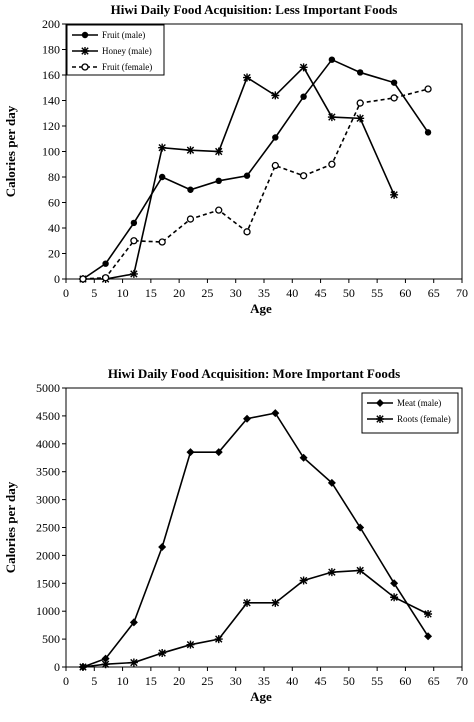 Image resolution: width=474 pixels, height=722 pixels. What do you see at coordinates (48, 583) in the screenshot?
I see `y-tick-label: 1500` at bounding box center [48, 583].